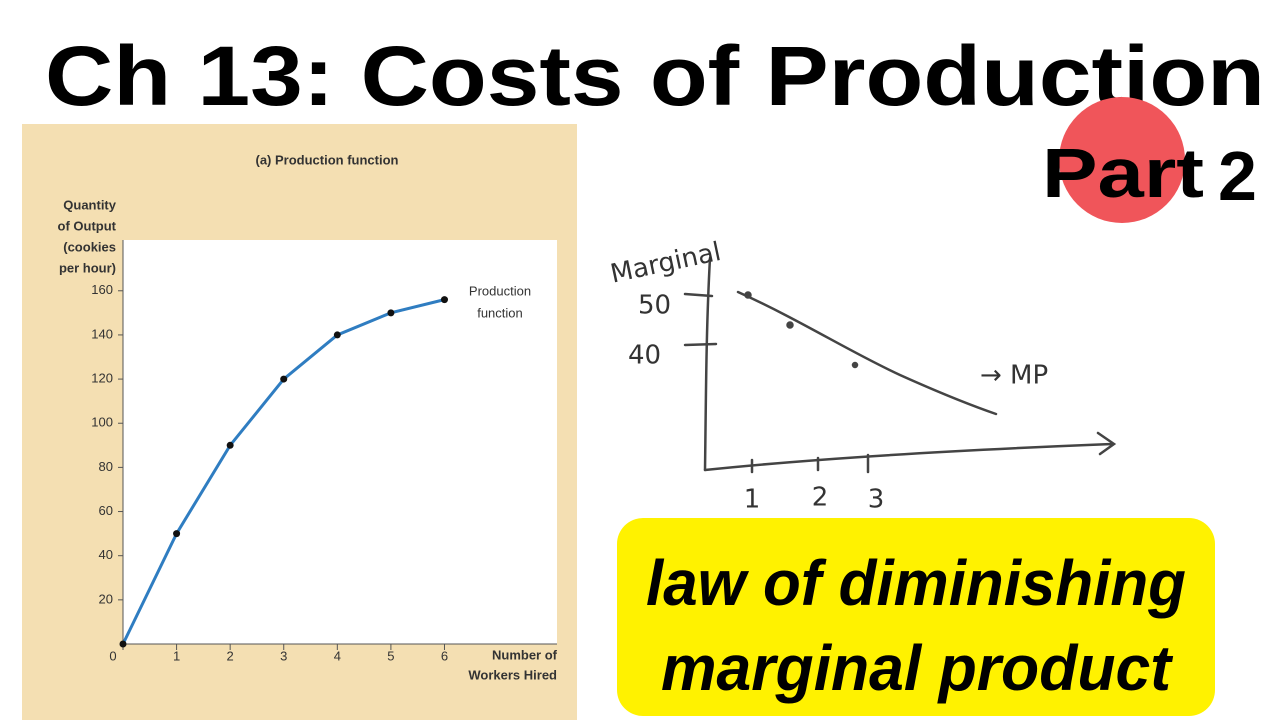  I want to click on sketch-y-tick: 50, so click(654, 306).